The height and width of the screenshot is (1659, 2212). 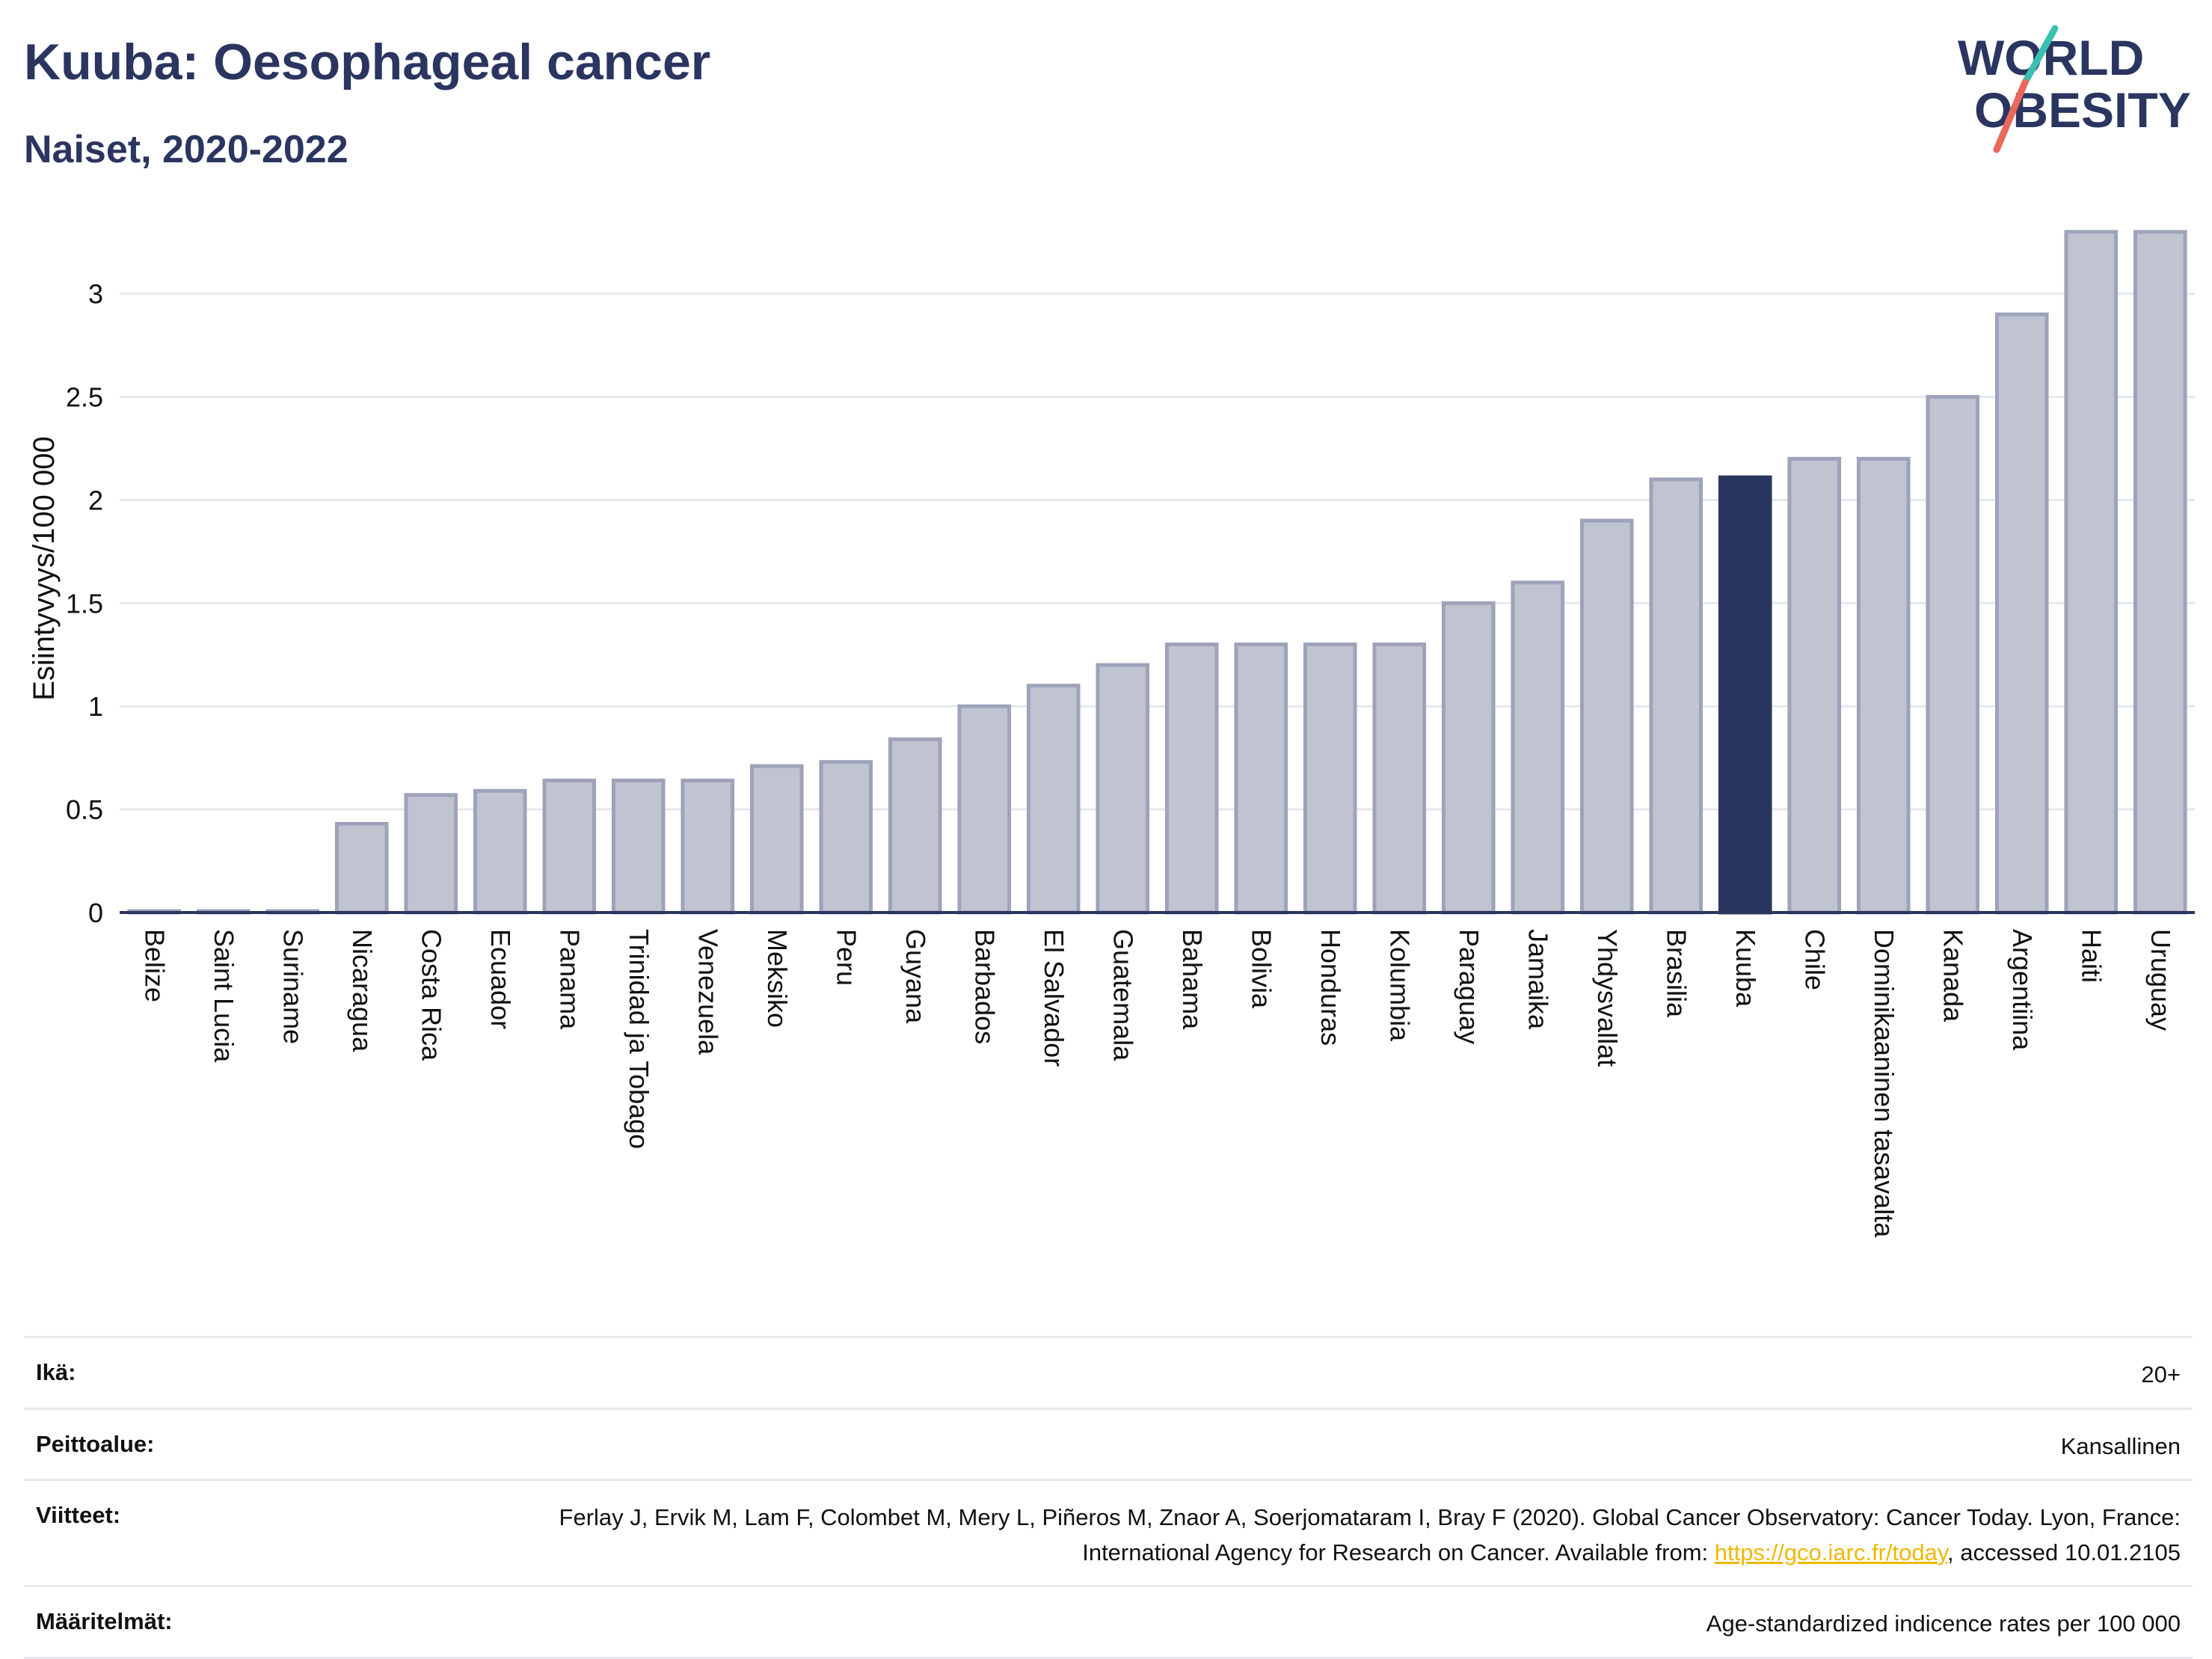 I want to click on bar-brasilia, so click(x=1676, y=696).